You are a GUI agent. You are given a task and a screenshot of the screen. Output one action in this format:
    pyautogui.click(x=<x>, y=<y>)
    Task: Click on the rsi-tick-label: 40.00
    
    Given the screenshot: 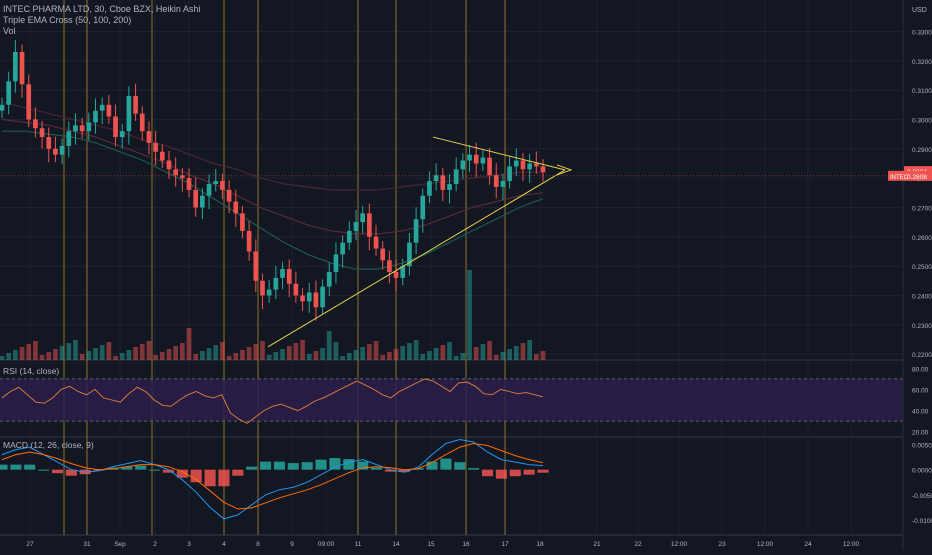 What is the action you would take?
    pyautogui.click(x=920, y=412)
    